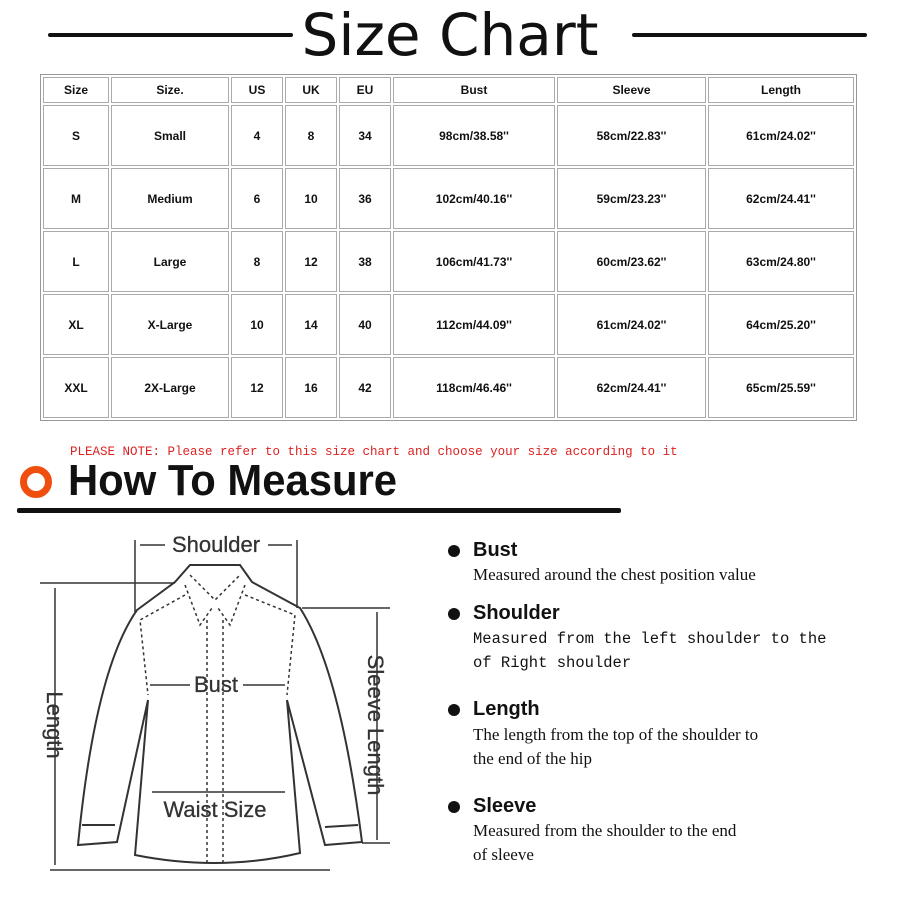 Image resolution: width=900 pixels, height=900 pixels. I want to click on table-cell: 102cm/40.16'', so click(474, 198).